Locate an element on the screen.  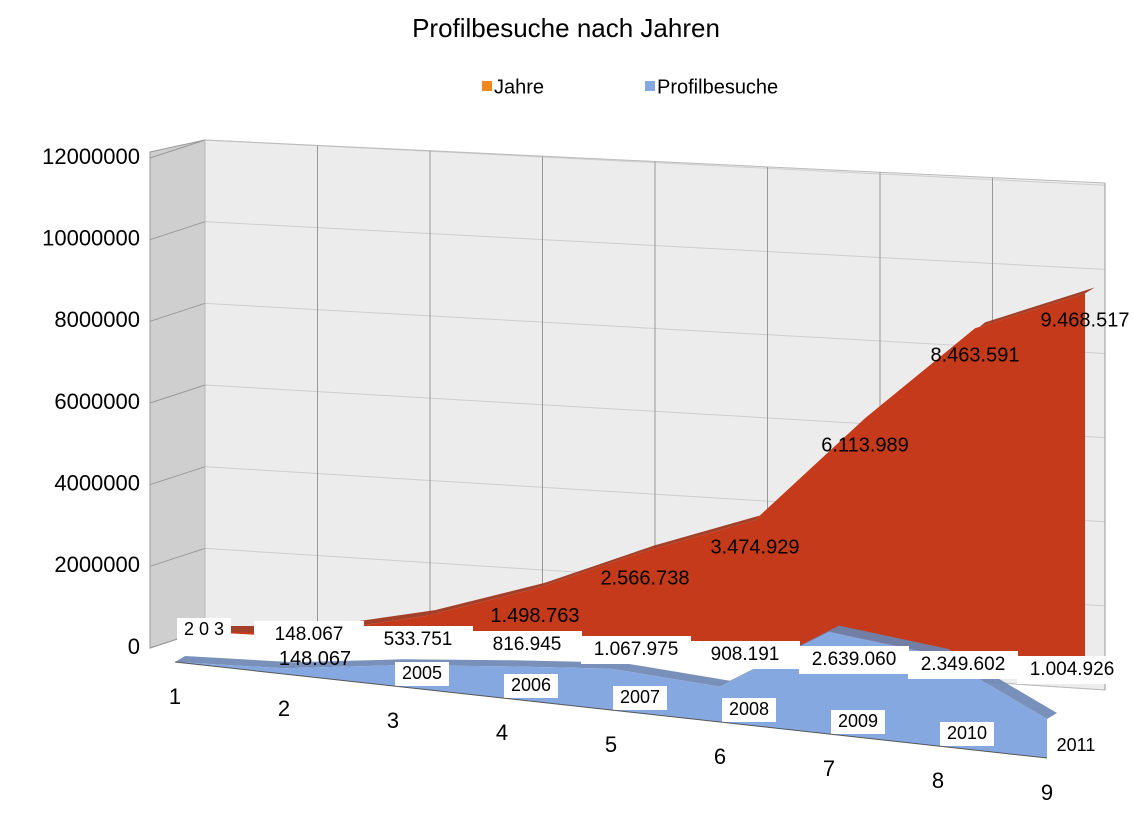
data-label: 1.067.975 is located at coordinates (636, 649).